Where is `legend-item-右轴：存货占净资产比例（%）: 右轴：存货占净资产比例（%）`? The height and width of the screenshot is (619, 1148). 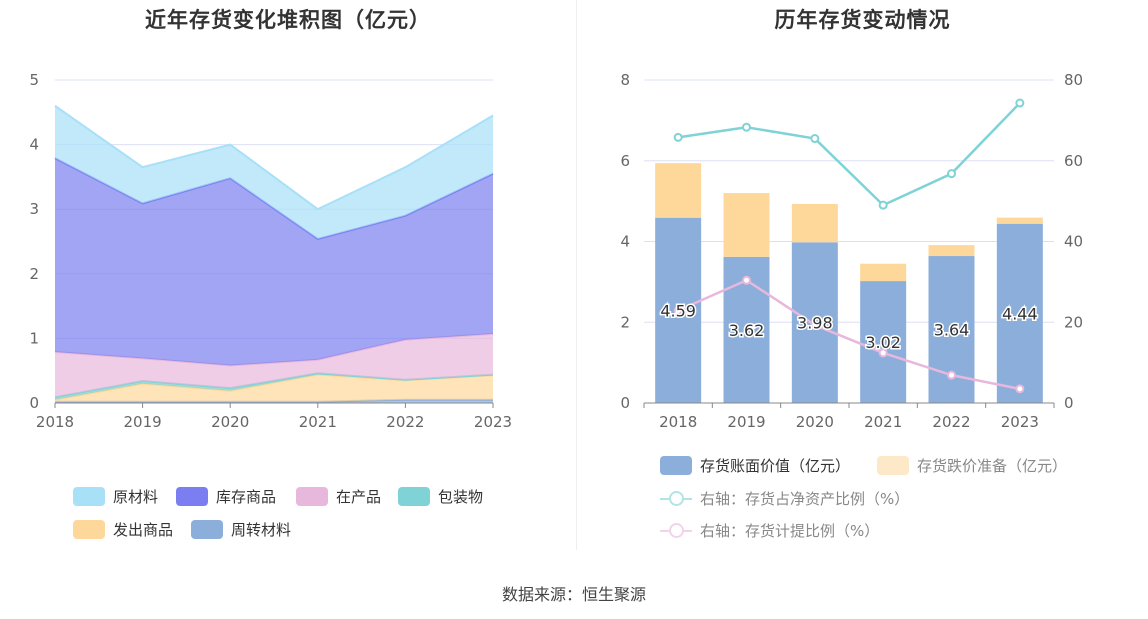
legend-item-右轴：存货占净资产比例（%）: 右轴：存货占净资产比例（%） is located at coordinates (784, 498).